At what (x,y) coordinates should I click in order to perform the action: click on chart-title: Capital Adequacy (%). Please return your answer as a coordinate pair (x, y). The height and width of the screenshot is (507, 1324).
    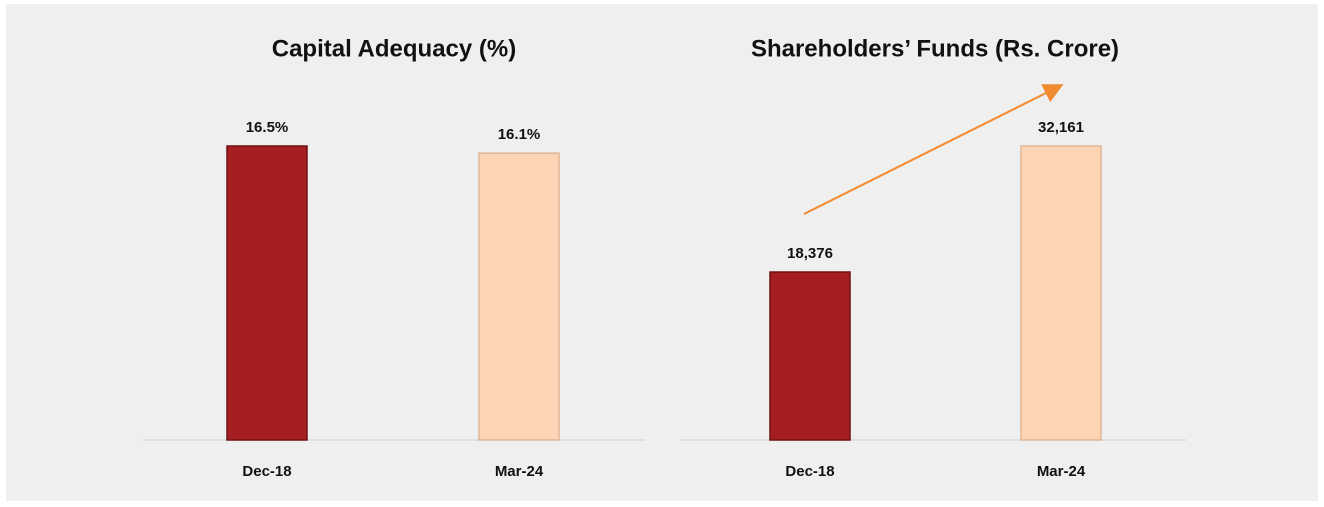
    Looking at the image, I should click on (394, 48).